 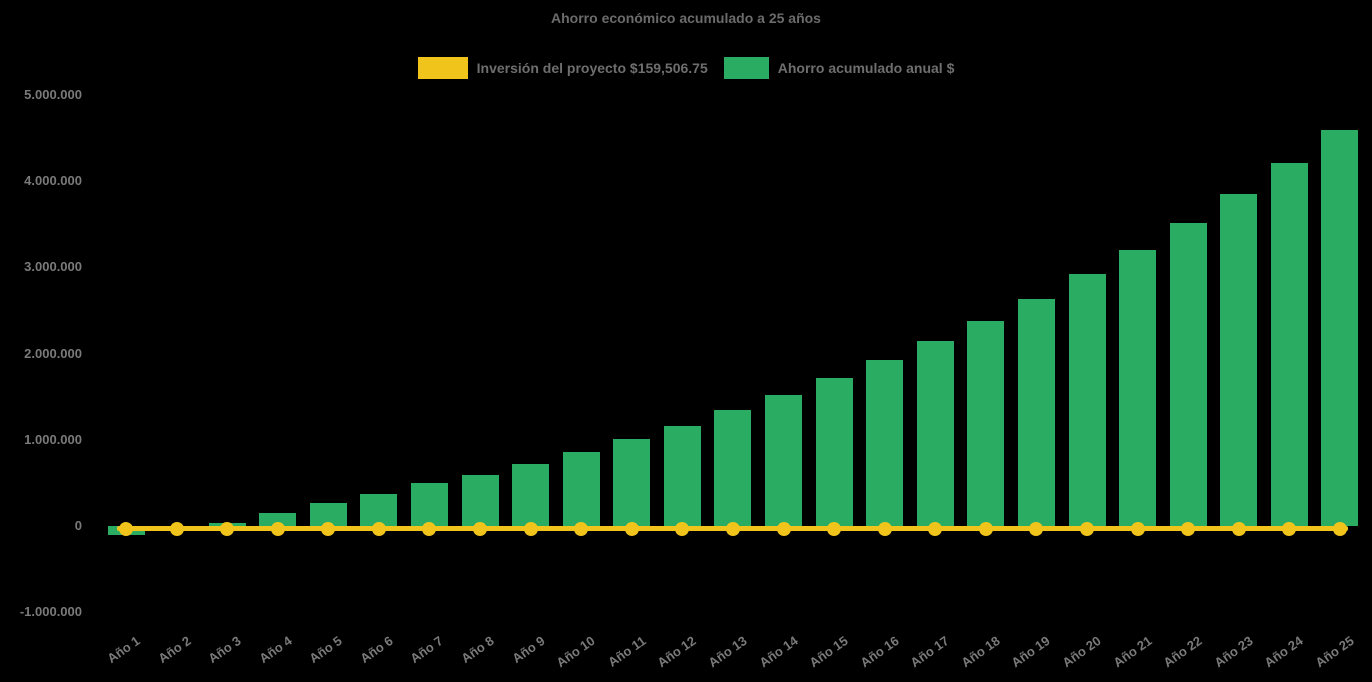 What do you see at coordinates (746, 68) in the screenshot?
I see `legend-swatch-ahorro-icon` at bounding box center [746, 68].